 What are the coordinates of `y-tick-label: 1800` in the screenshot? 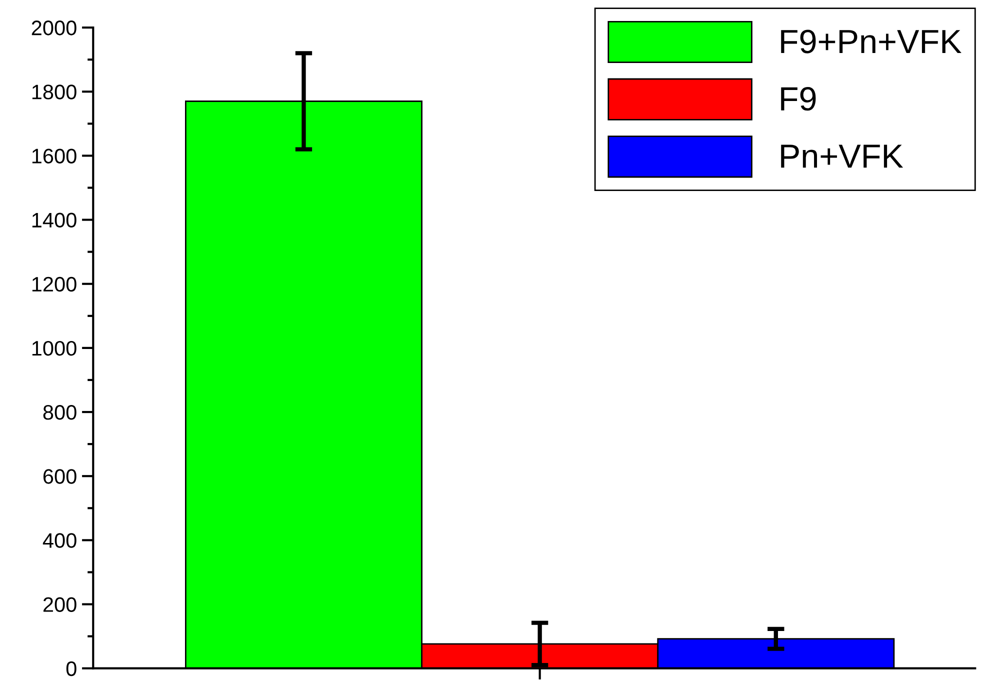 It's located at (54, 92).